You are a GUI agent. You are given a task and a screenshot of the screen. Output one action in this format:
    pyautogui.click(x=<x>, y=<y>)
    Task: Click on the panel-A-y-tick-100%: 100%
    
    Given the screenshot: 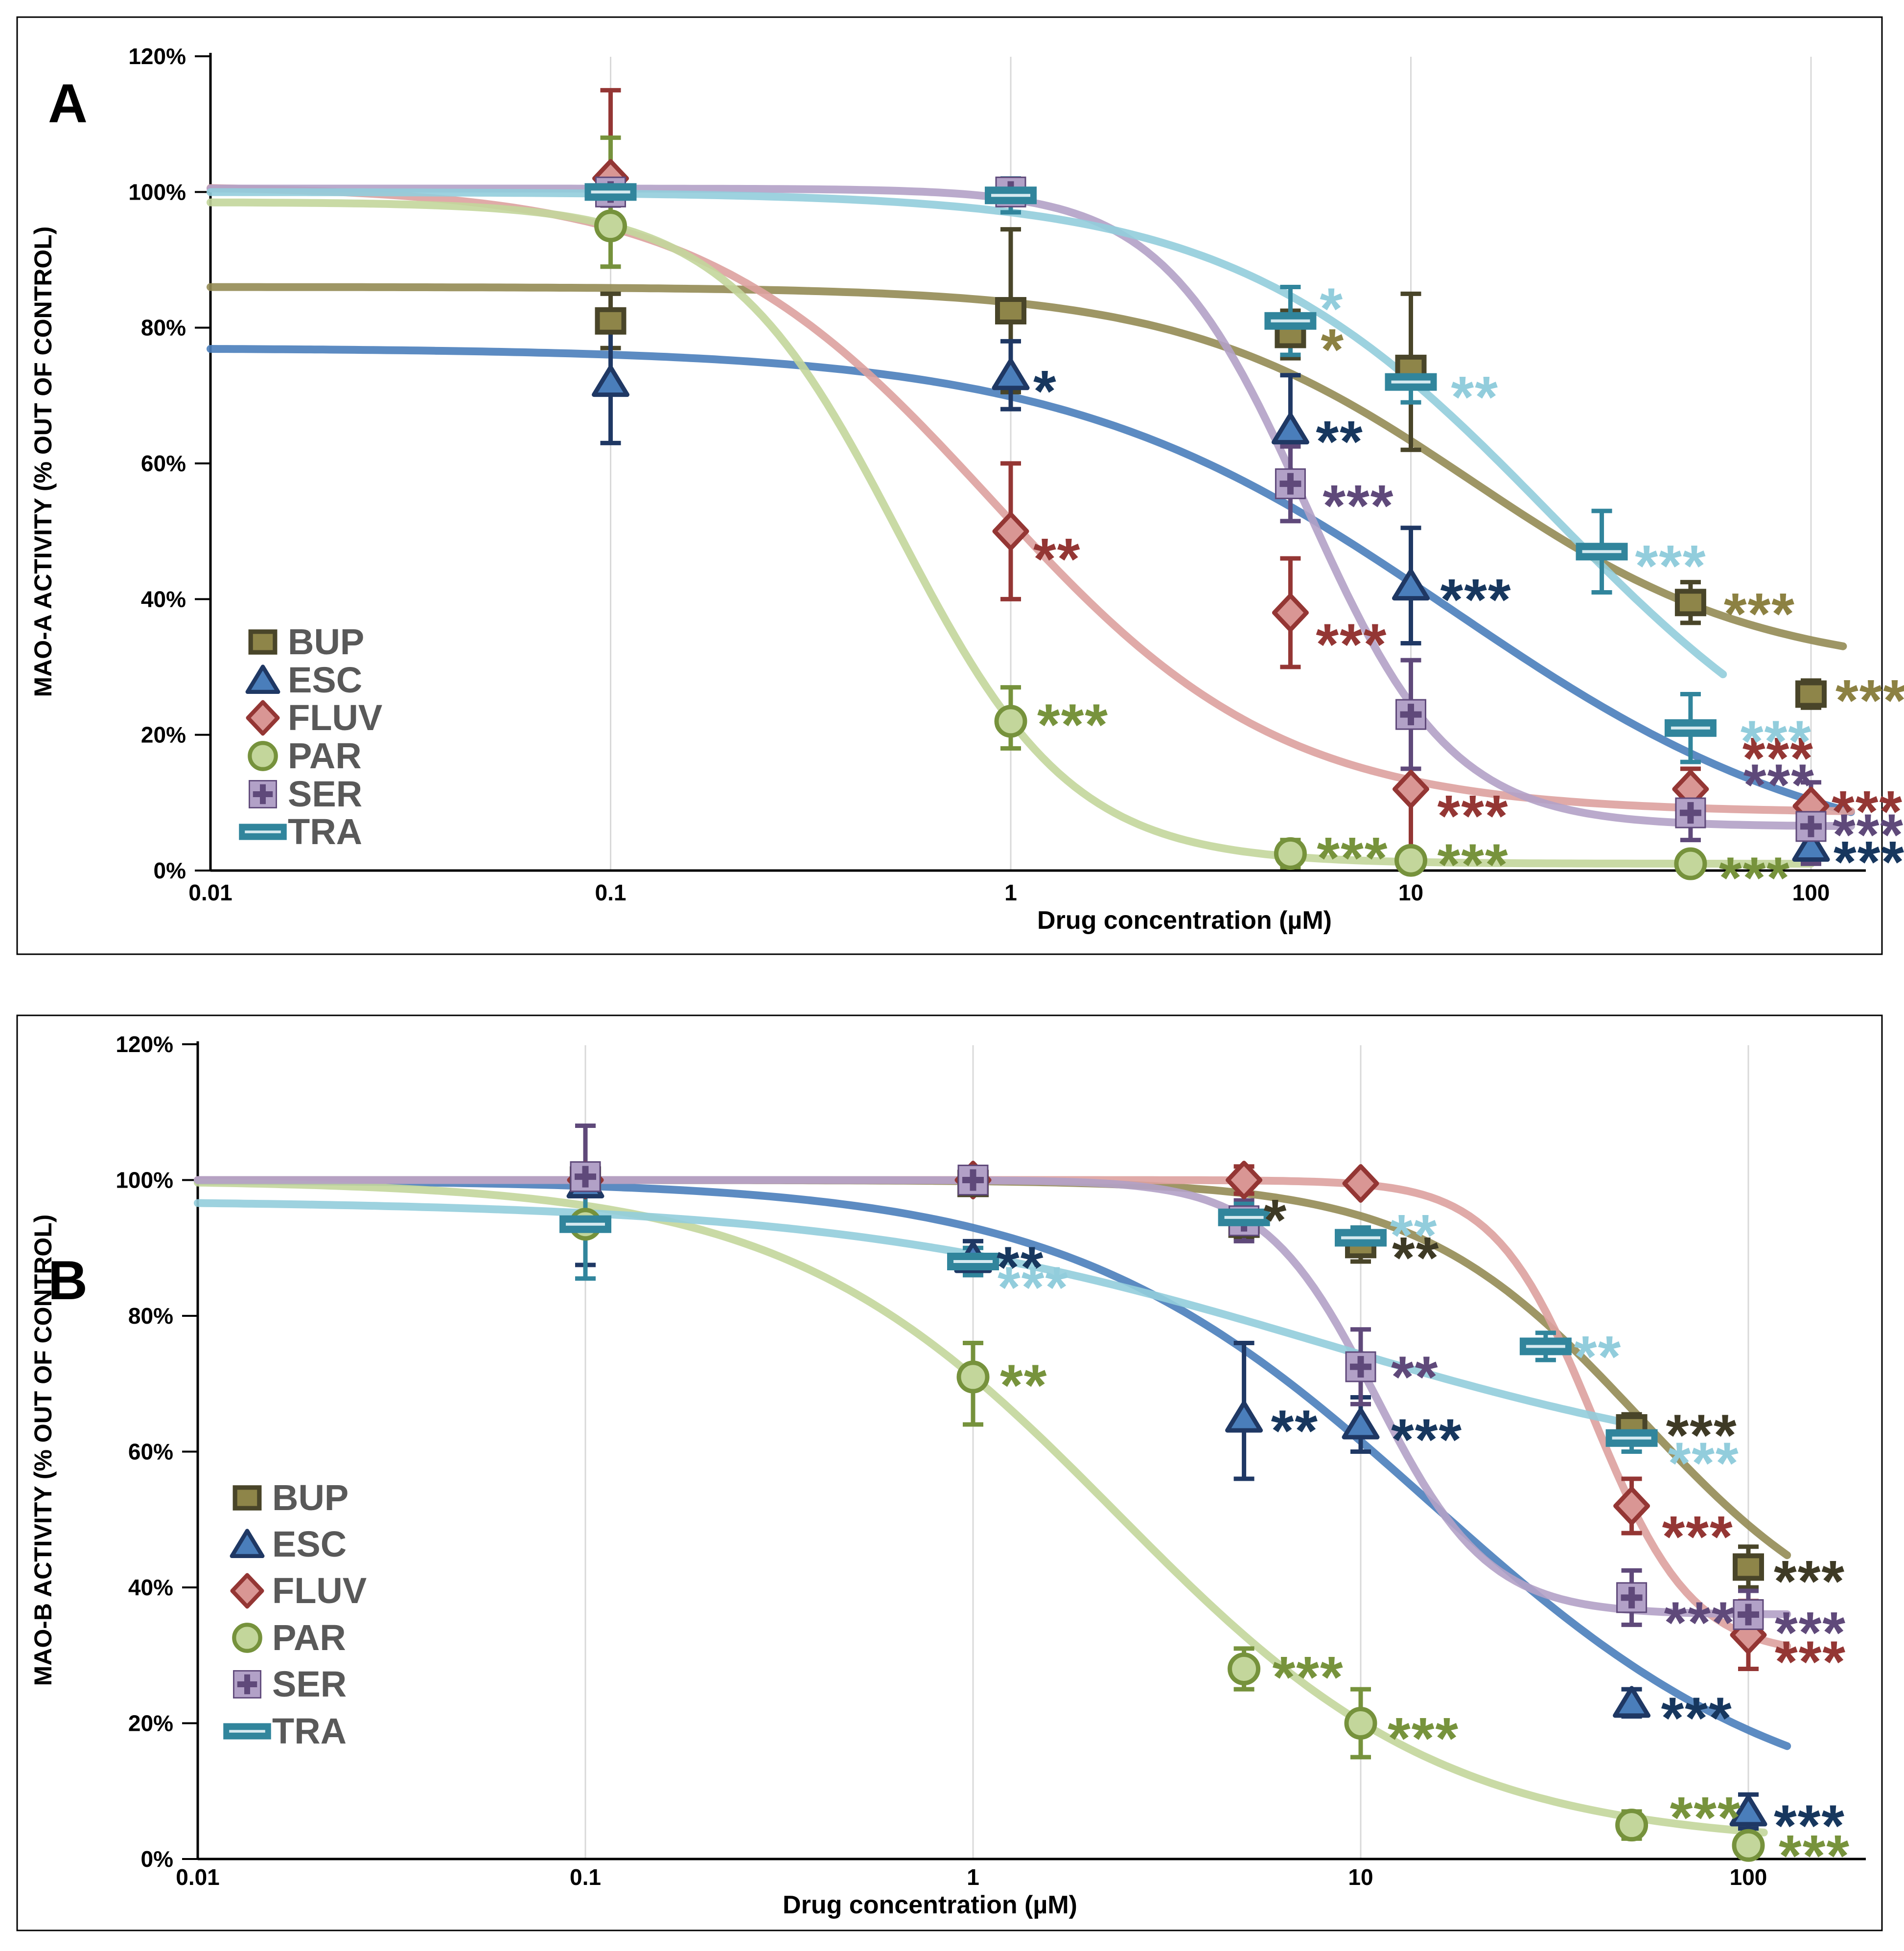 What is the action you would take?
    pyautogui.click(x=157, y=192)
    